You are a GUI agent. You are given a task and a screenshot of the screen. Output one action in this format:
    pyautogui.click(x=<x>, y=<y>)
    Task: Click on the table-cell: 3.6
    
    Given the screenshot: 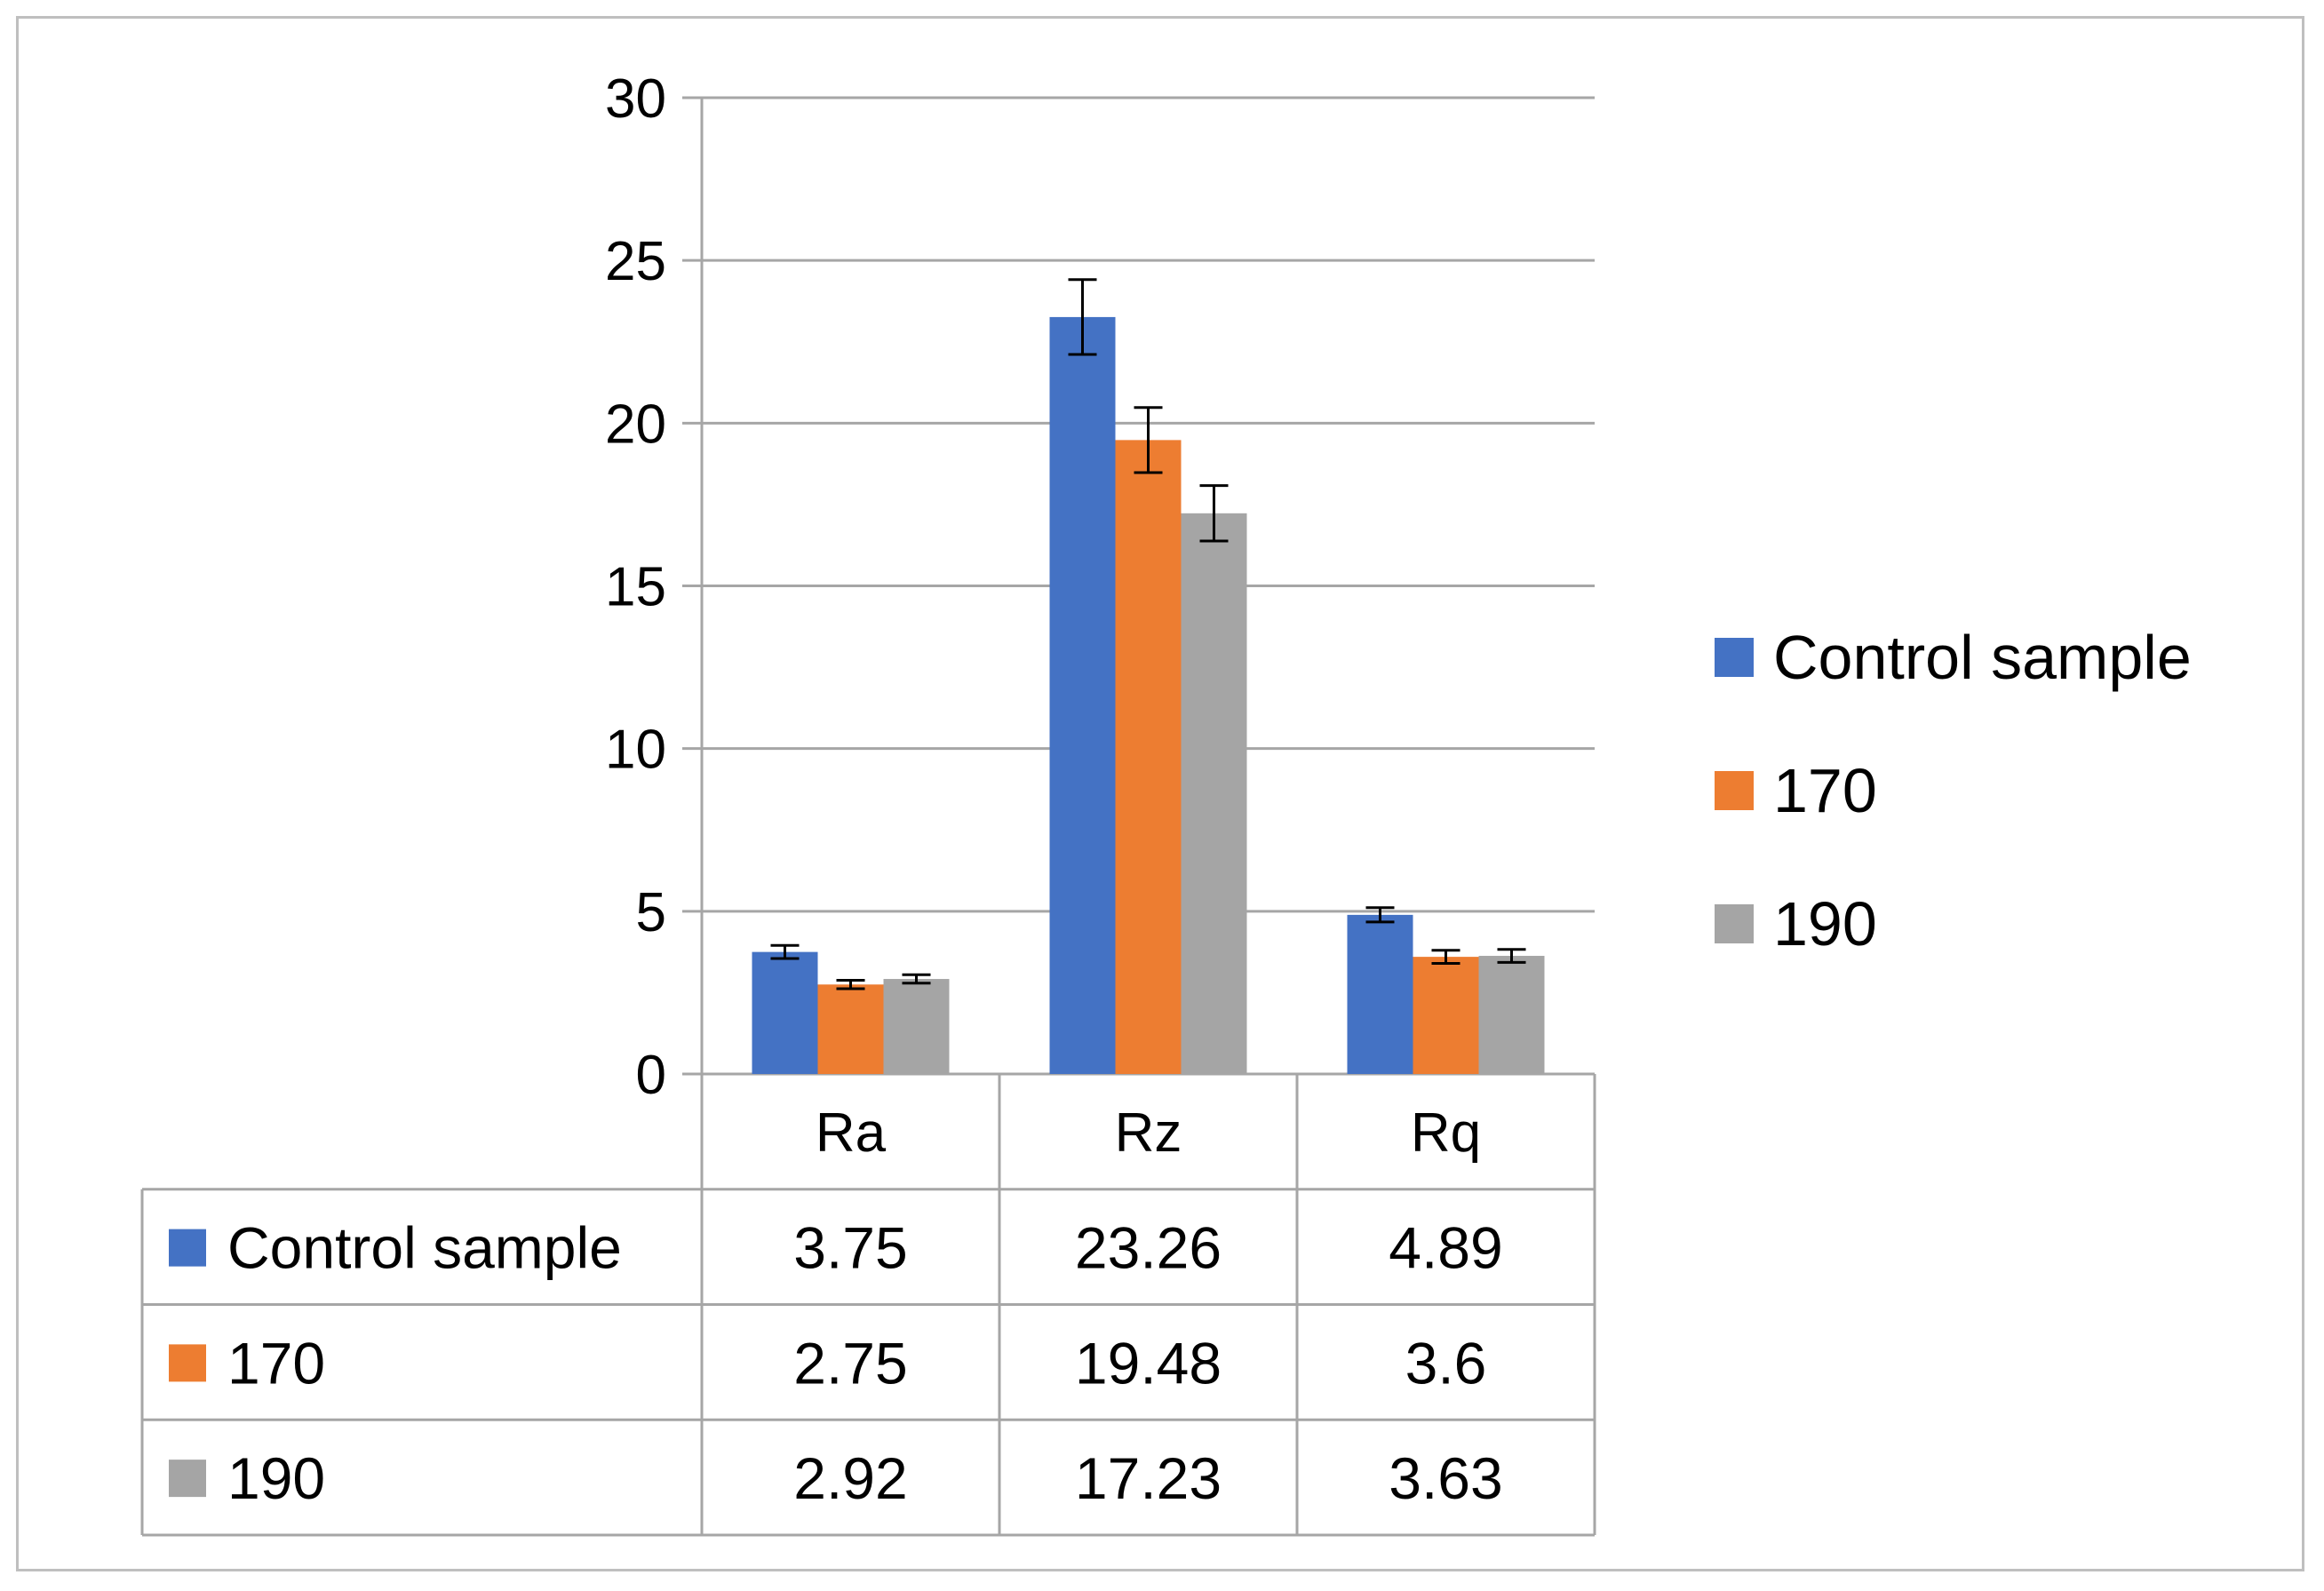 What is the action you would take?
    pyautogui.click(x=1446, y=1363)
    